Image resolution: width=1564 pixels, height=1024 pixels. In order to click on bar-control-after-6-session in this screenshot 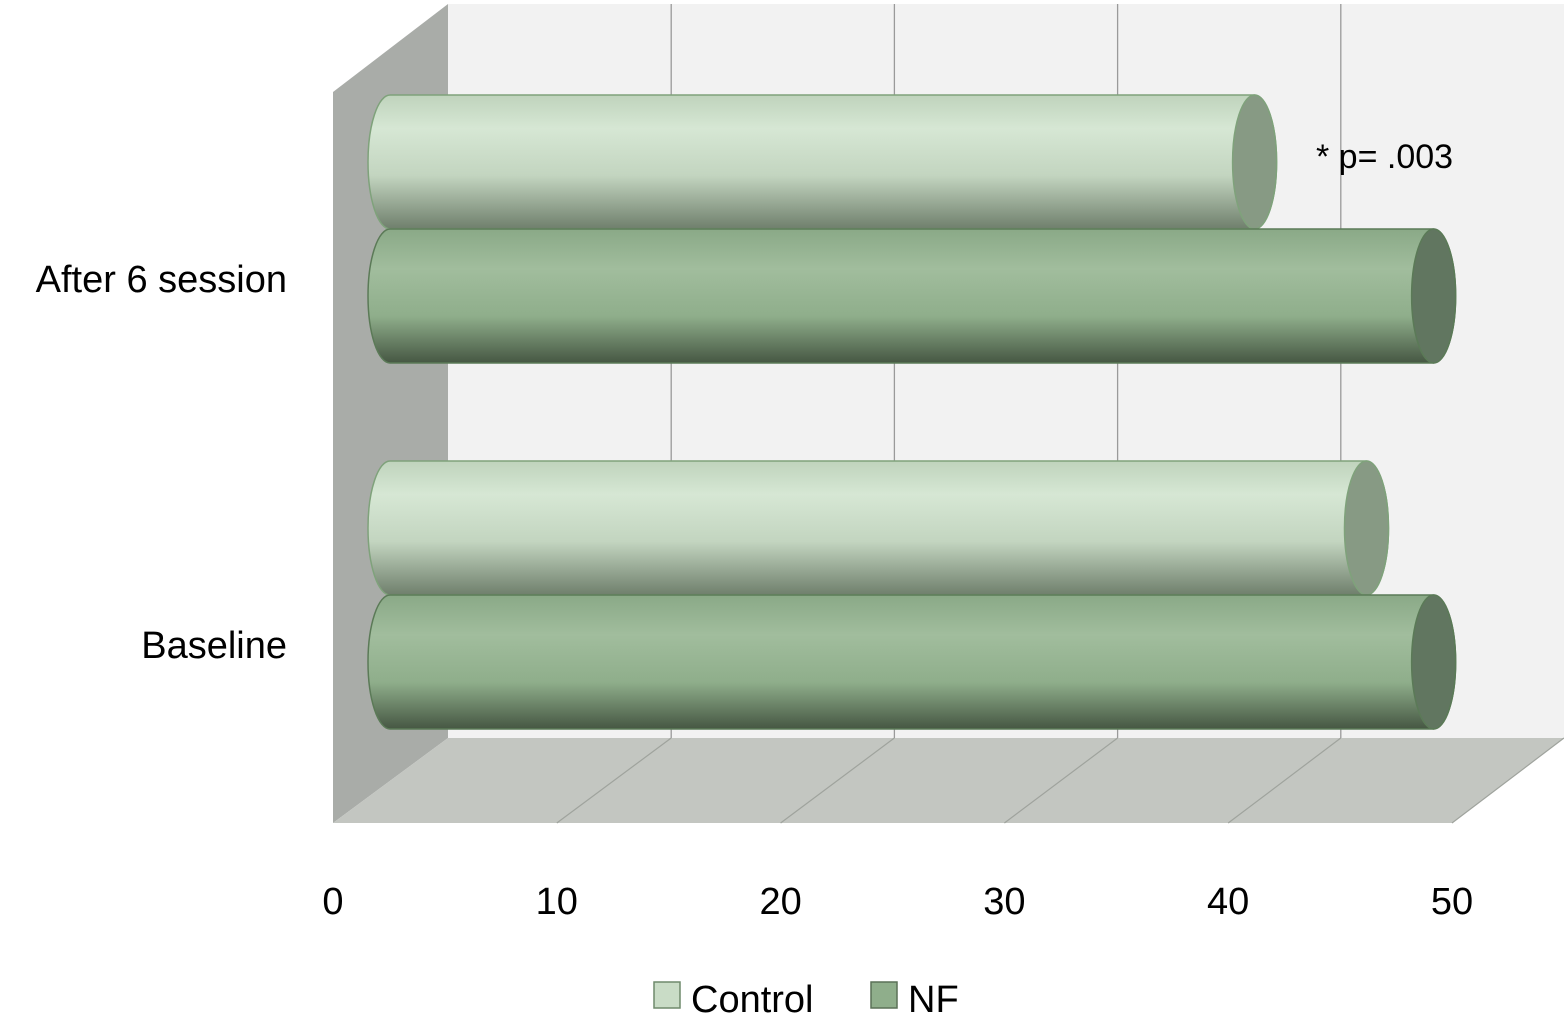, I will do `click(822, 162)`.